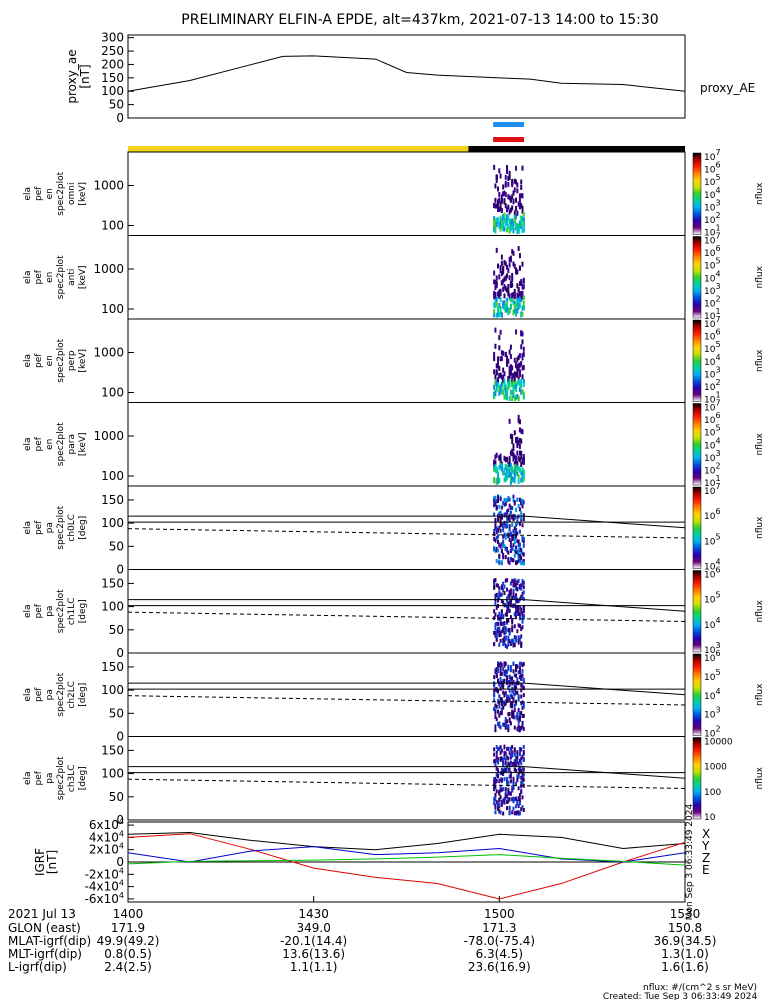 The width and height of the screenshot is (775, 1000). What do you see at coordinates (406, 841) in the screenshot?
I see `igrf-series-line` at bounding box center [406, 841].